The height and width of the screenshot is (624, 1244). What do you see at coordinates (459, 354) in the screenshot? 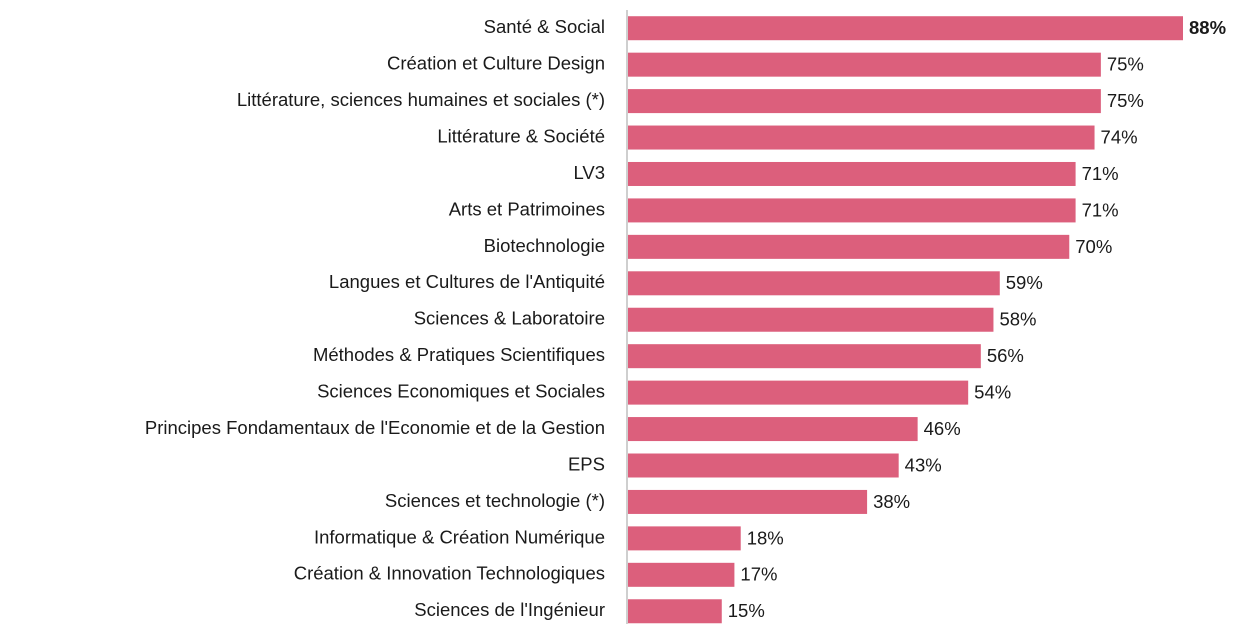
I see `category-label: Méthodes & Pratiques Scientifiques` at bounding box center [459, 354].